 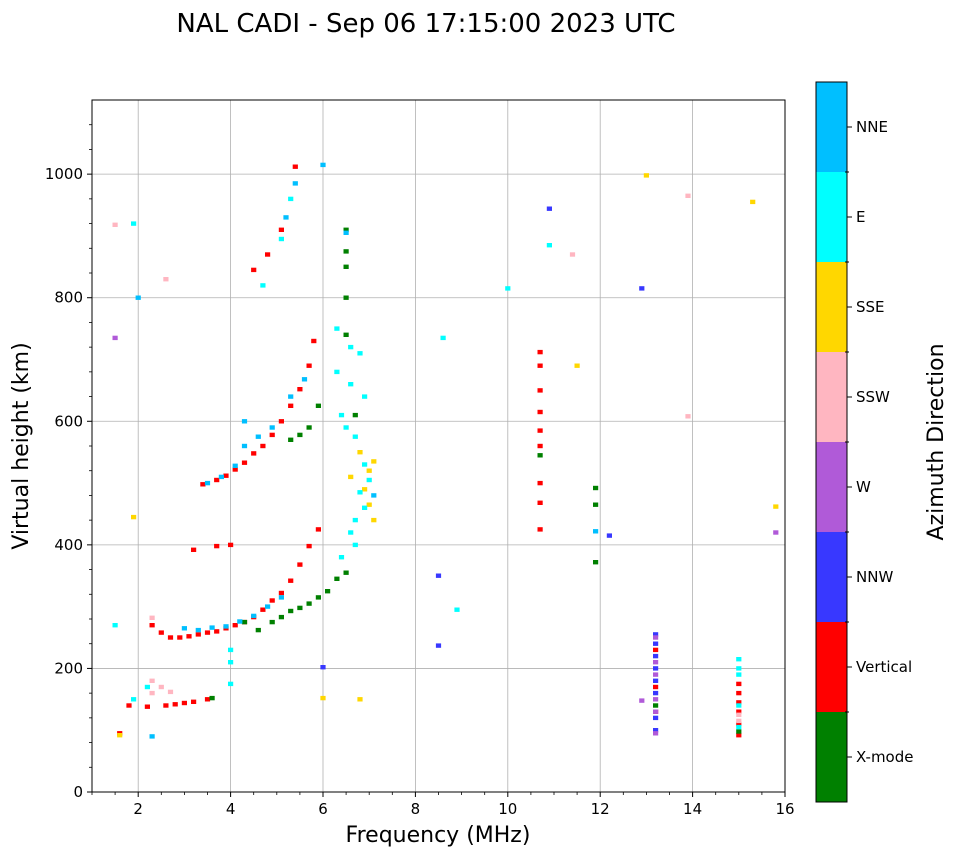 I want to click on y-axis-label: Virtual height (km), so click(x=21, y=445).